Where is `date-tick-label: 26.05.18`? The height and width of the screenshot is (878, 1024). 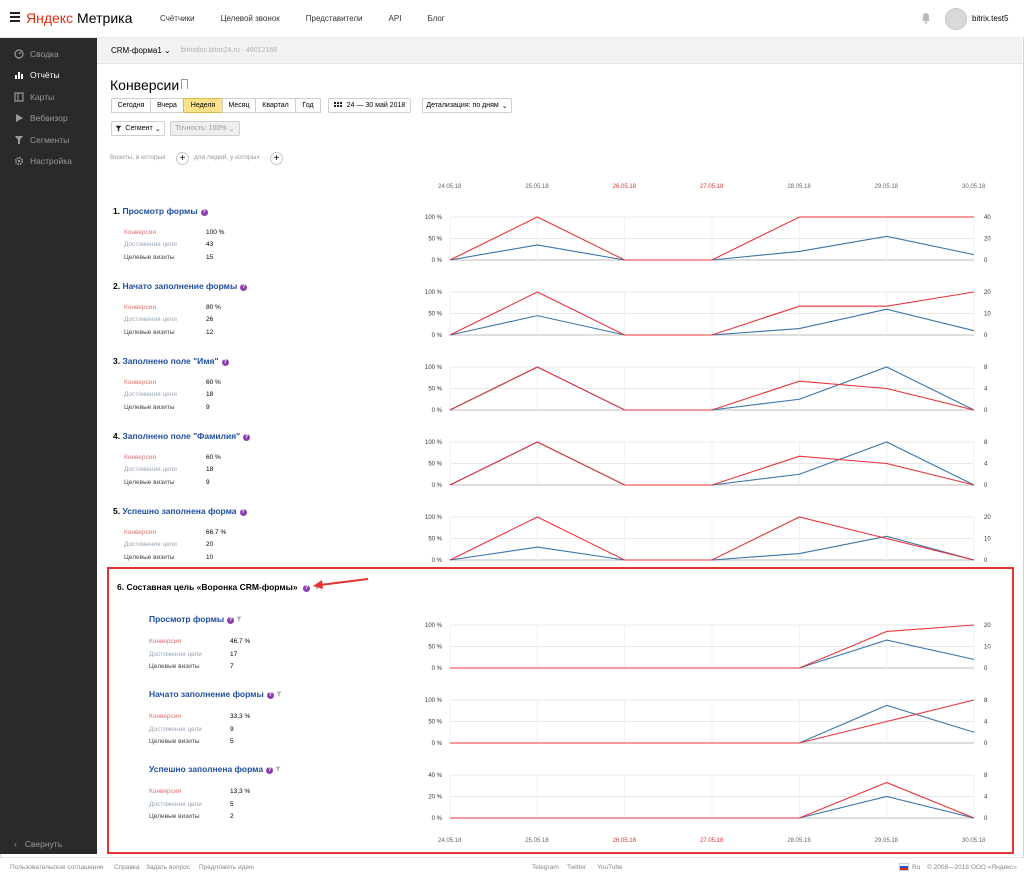
date-tick-label: 26.05.18 is located at coordinates (624, 187).